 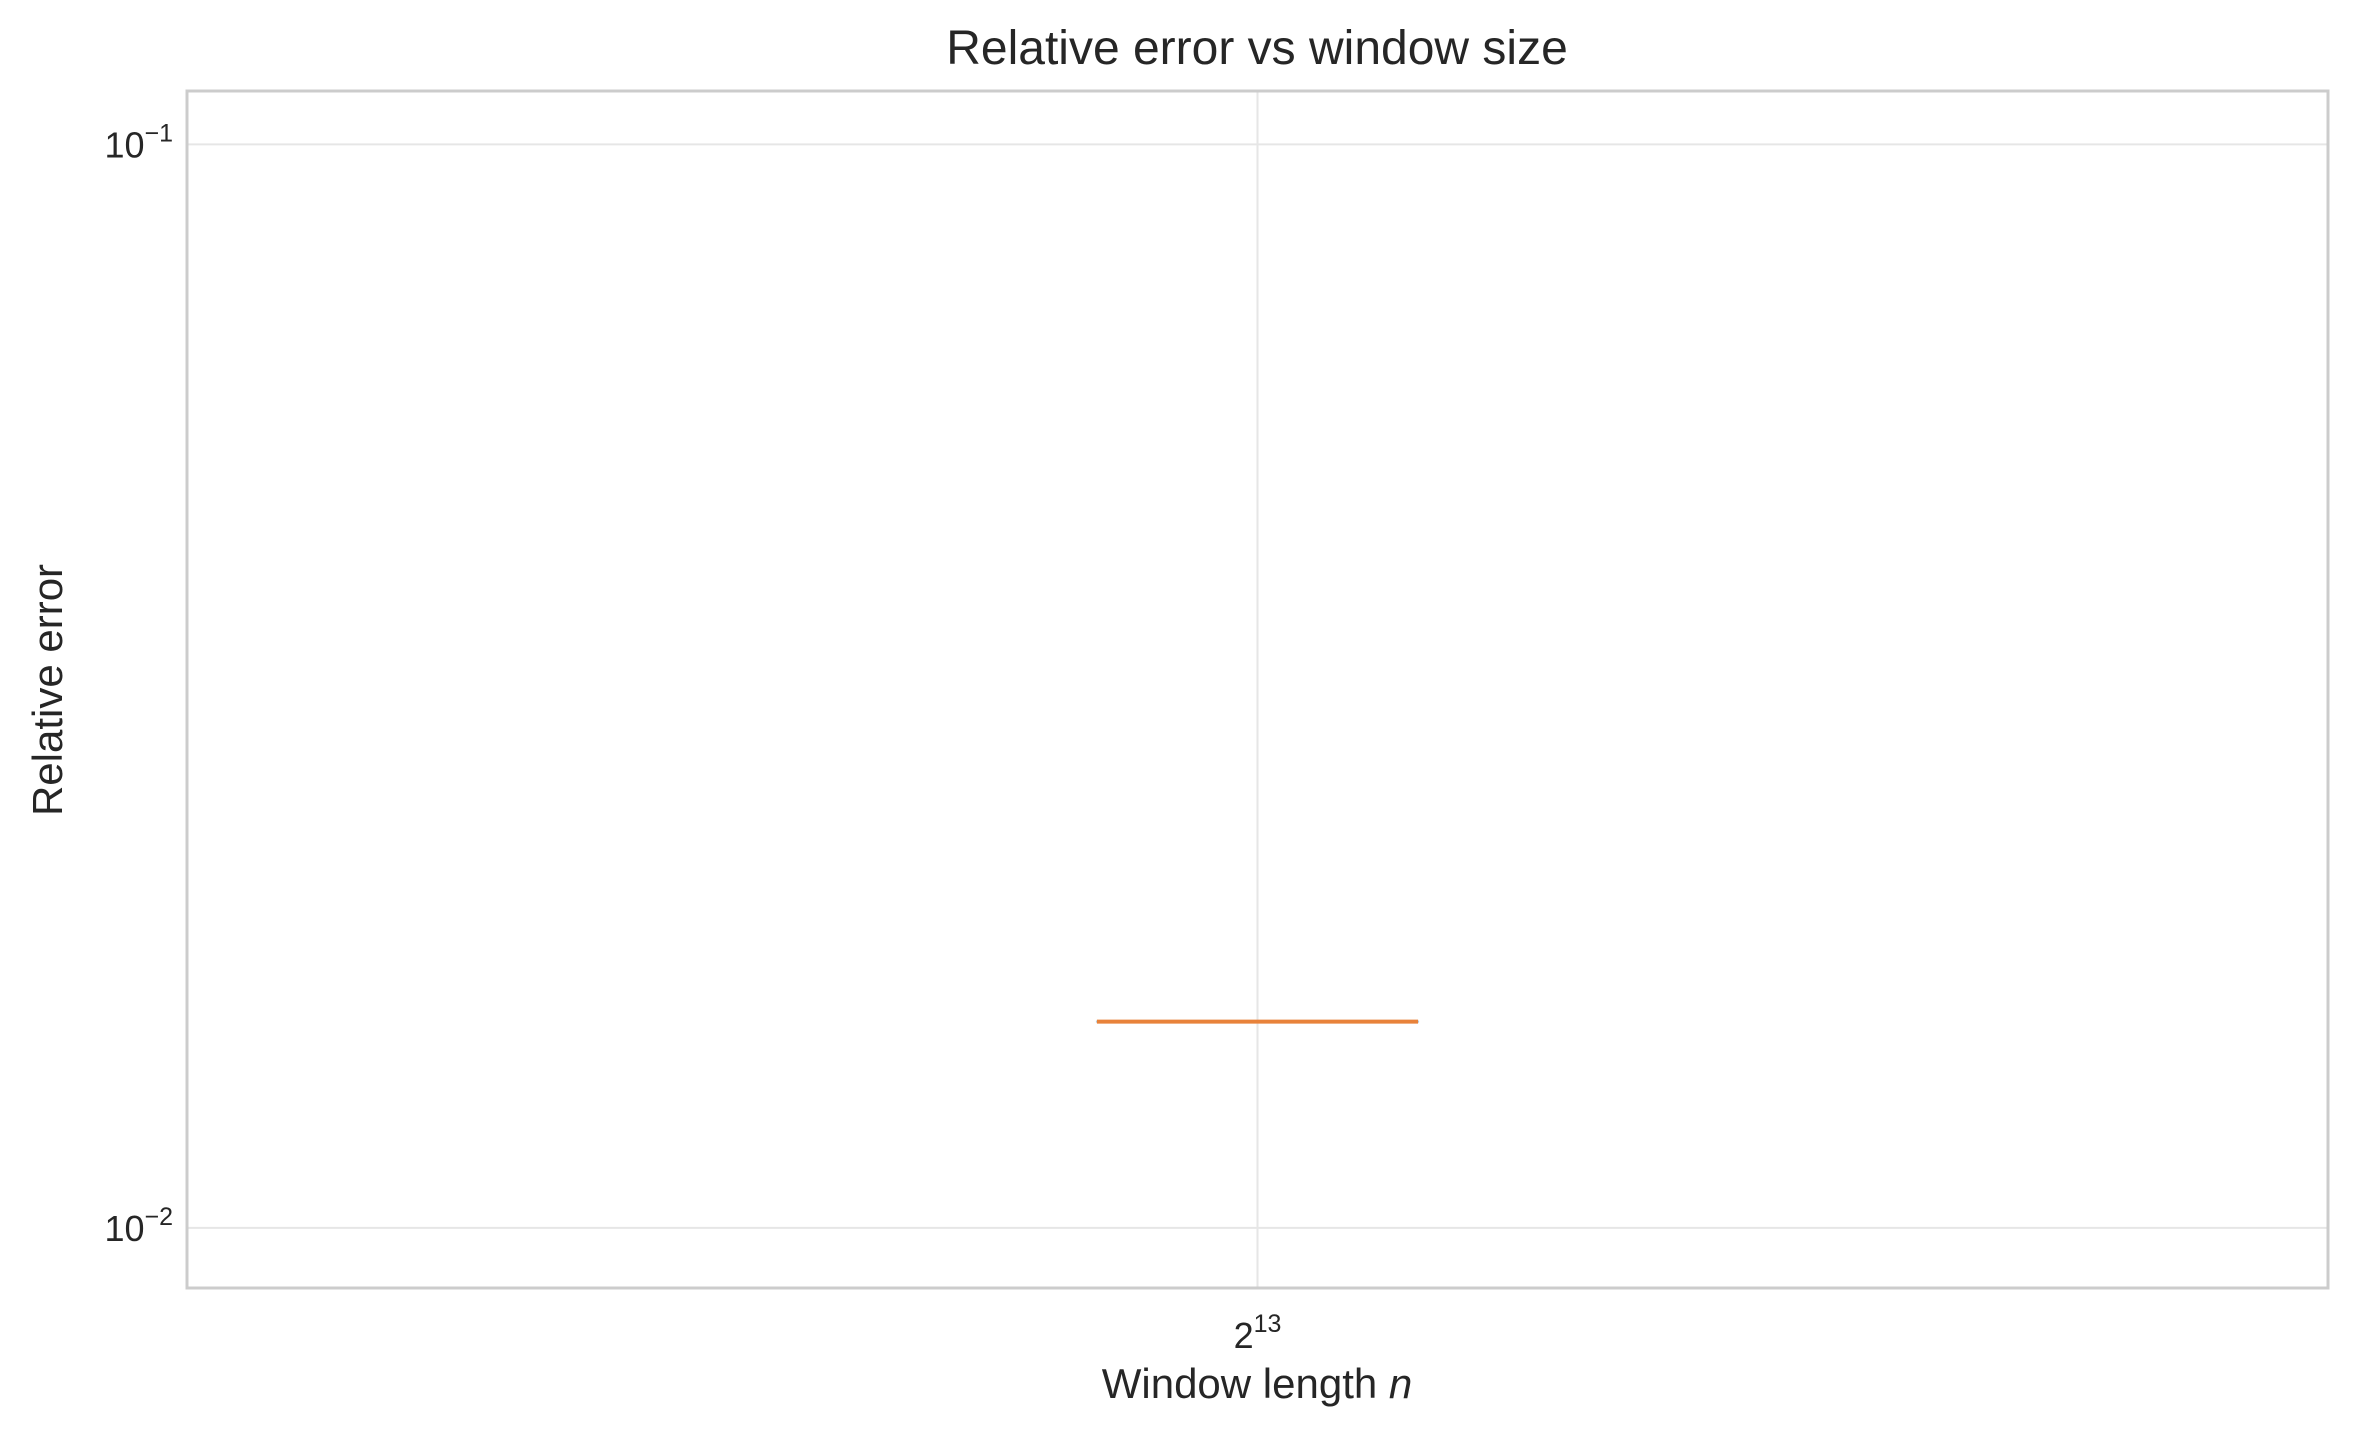 What do you see at coordinates (1245, 1383) in the screenshot?
I see `x-axis-label-text: Window length` at bounding box center [1245, 1383].